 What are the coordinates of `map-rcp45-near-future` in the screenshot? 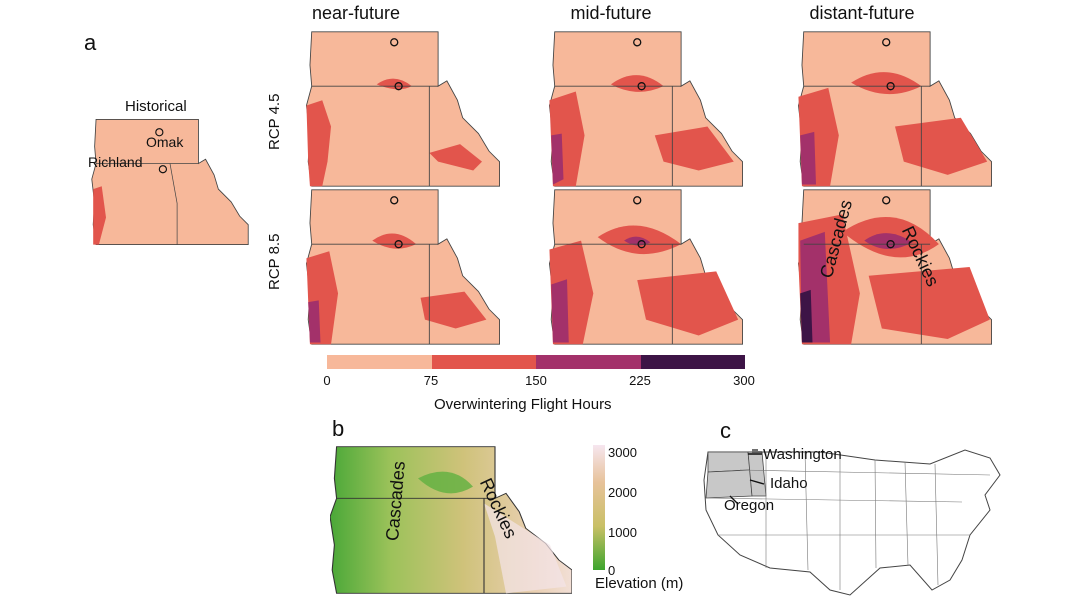 It's located at (403, 109).